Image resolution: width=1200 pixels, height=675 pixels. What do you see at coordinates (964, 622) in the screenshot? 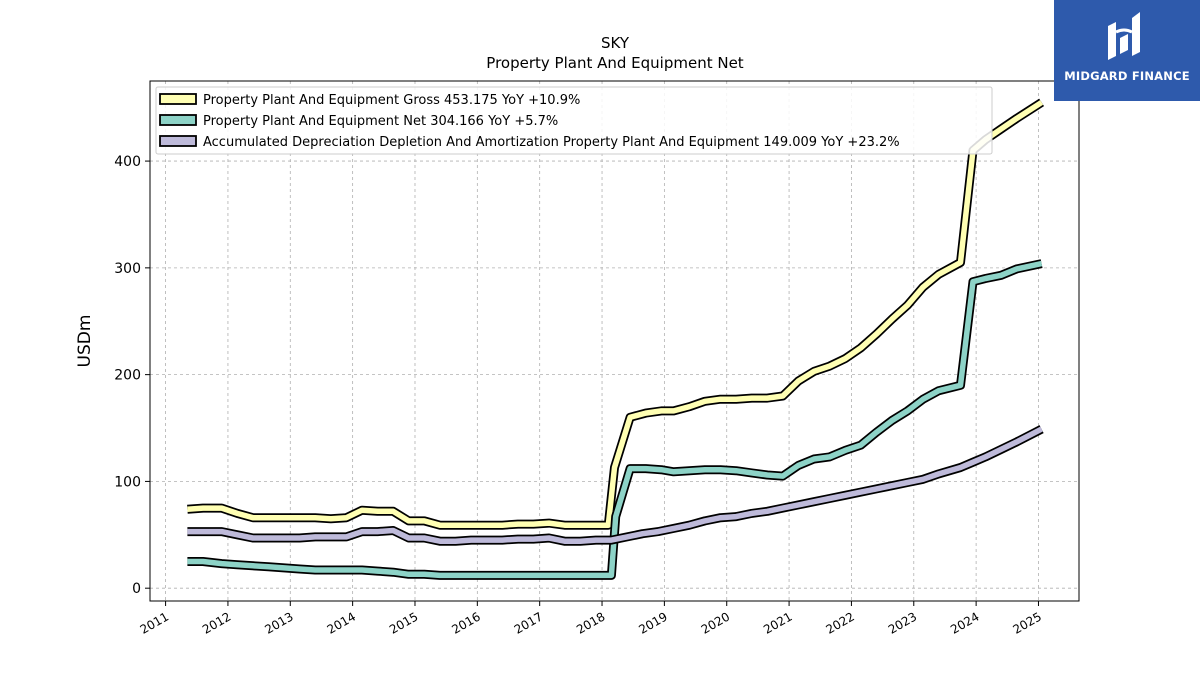
I see `x-tick-label: 2024` at bounding box center [964, 622].